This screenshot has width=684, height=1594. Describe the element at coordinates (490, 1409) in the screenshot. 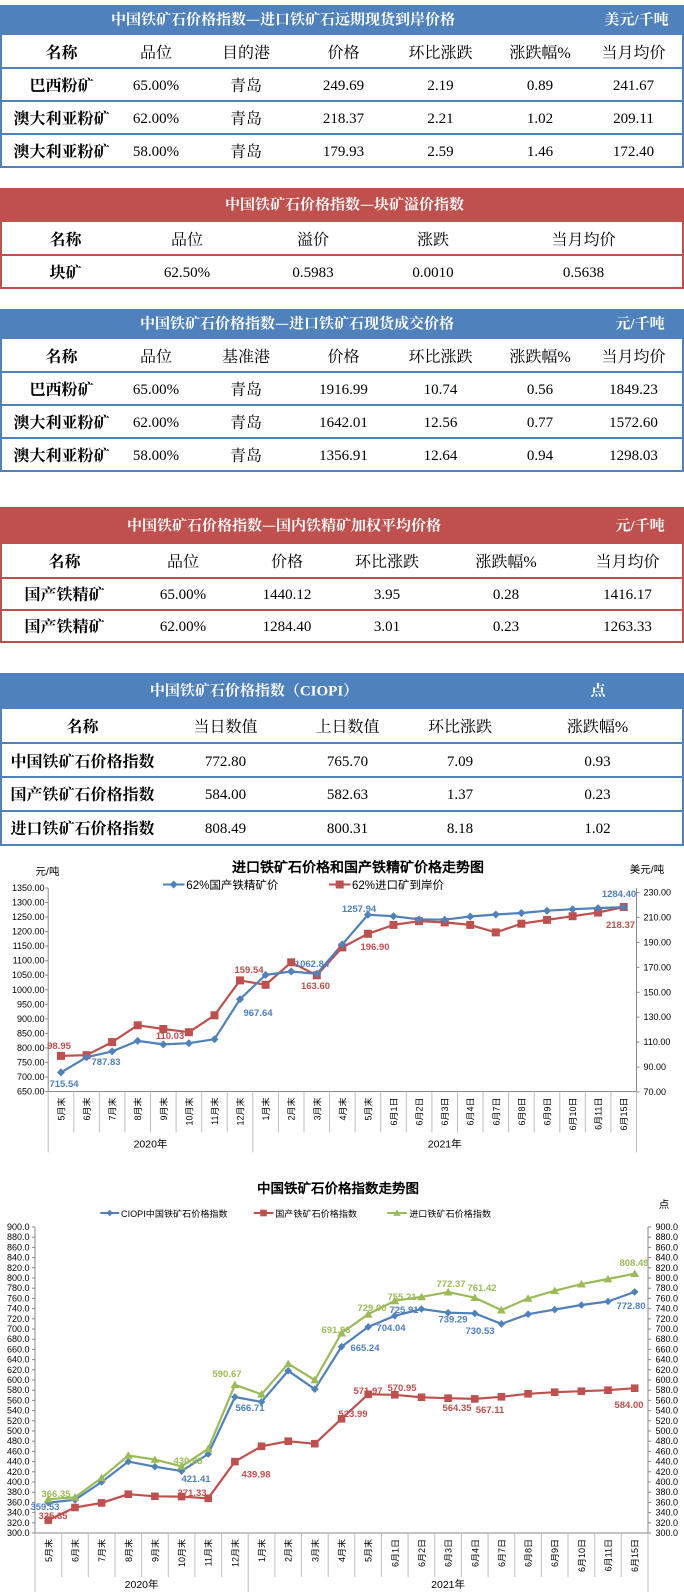

I see `svg-text: 567.11` at that location.